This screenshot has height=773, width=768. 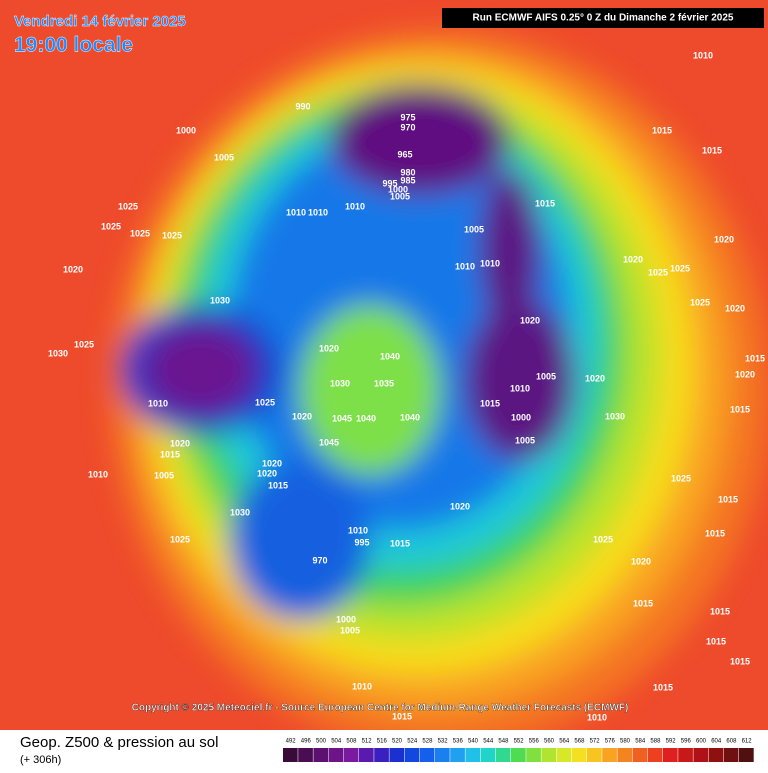 What do you see at coordinates (488, 742) in the screenshot?
I see `scale-label: 544` at bounding box center [488, 742].